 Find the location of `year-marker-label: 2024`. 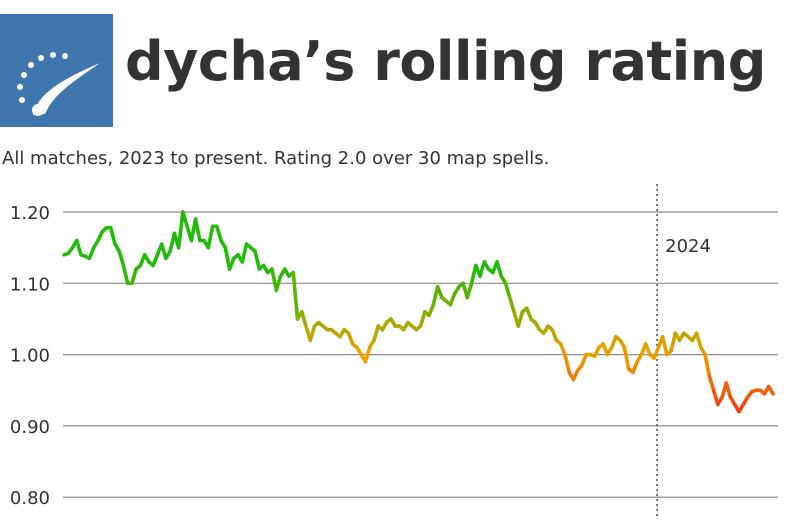

year-marker-label: 2024 is located at coordinates (688, 246).